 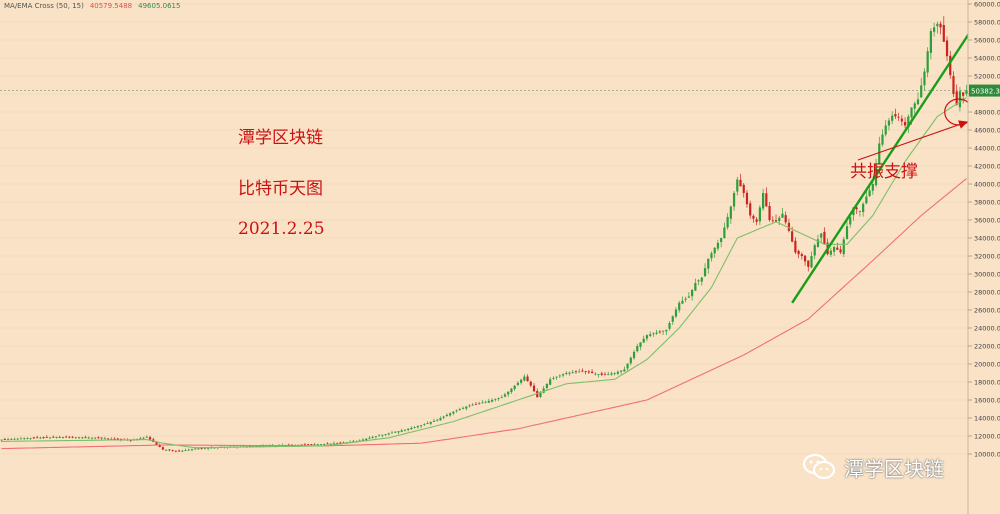 I want to click on y-tick-label: 44000.0000, so click(x=987, y=149).